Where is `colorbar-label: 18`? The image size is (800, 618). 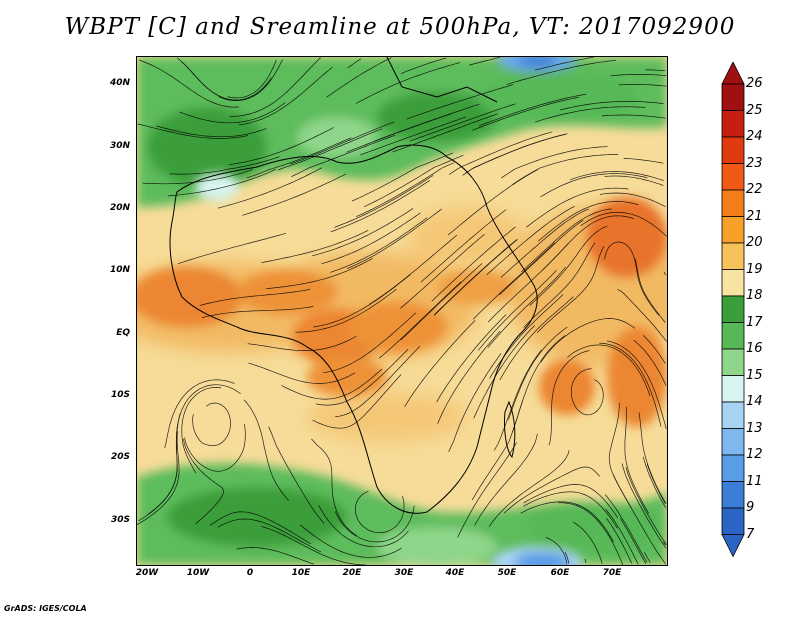 colorbar-label: 18 is located at coordinates (754, 295).